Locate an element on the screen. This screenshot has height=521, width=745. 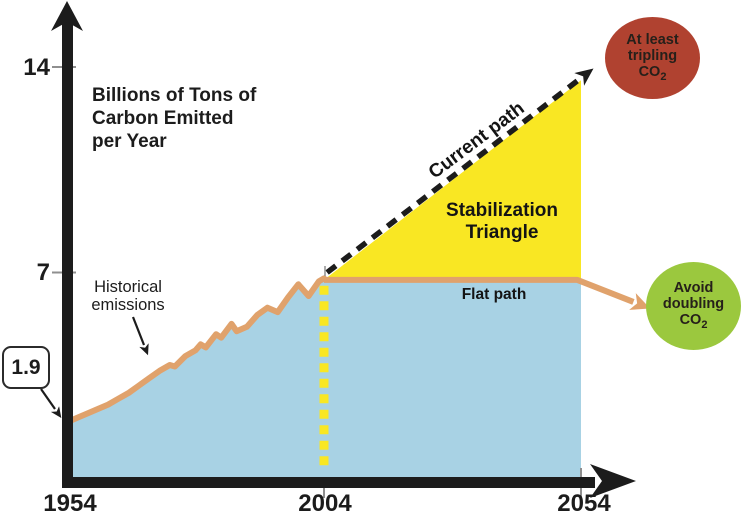
doubling-line2: doubling is located at coordinates (693, 303).